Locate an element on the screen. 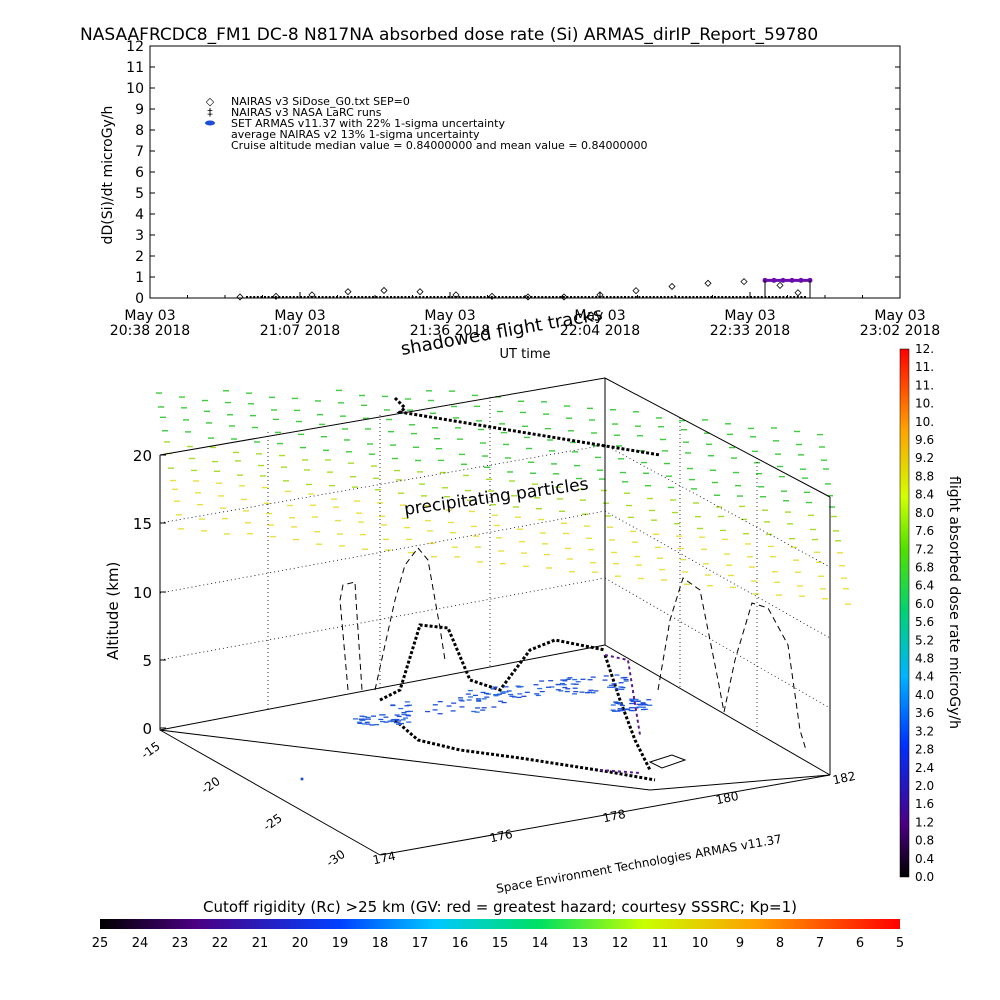  rc-tick-label: 7 is located at coordinates (820, 943).